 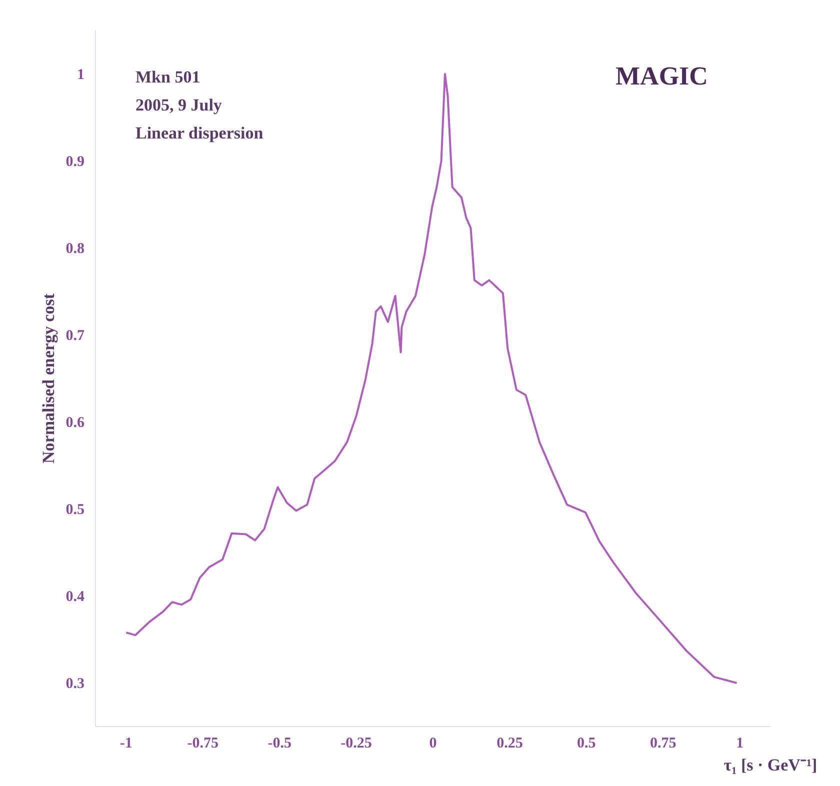 I want to click on annotation: MAGIC, so click(x=662, y=76).